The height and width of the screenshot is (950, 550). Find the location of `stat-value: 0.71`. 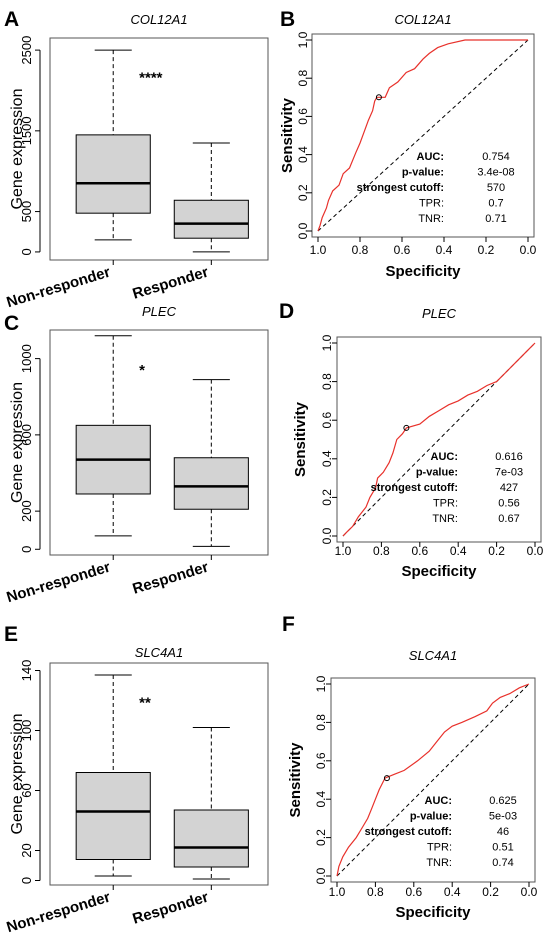

stat-value: 0.71 is located at coordinates (495, 219).